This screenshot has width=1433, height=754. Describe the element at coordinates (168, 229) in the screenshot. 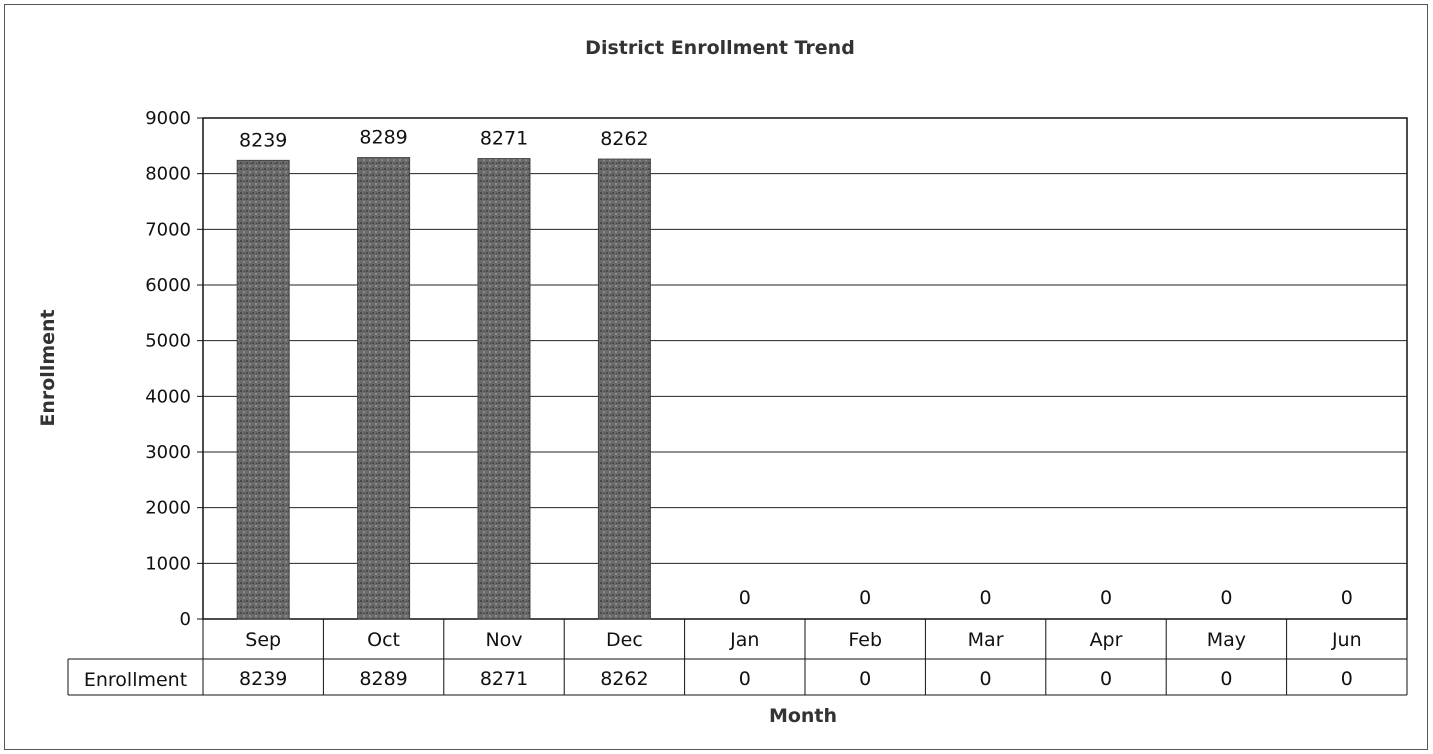

I see `y-tick-label: 7000` at that location.